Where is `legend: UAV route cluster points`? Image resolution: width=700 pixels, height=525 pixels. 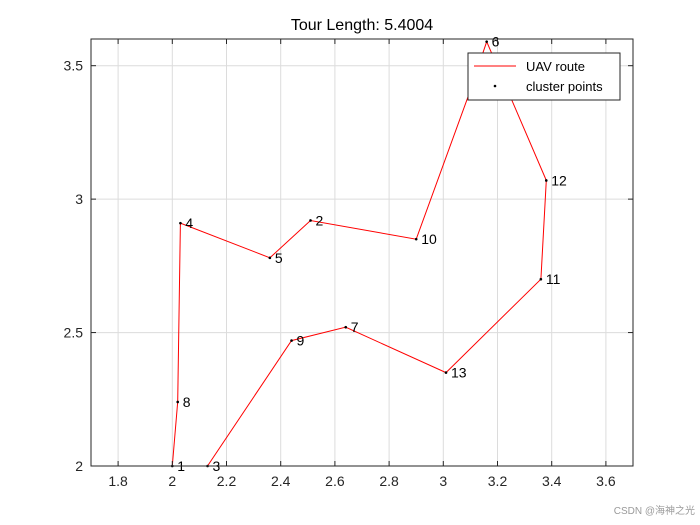
legend: UAV route cluster points is located at coordinates (544, 76).